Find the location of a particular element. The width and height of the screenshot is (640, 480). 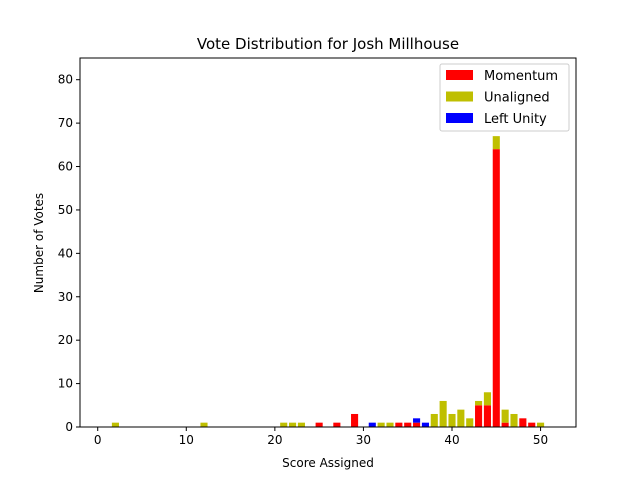

y-tick-label: 80 is located at coordinates (65, 80).